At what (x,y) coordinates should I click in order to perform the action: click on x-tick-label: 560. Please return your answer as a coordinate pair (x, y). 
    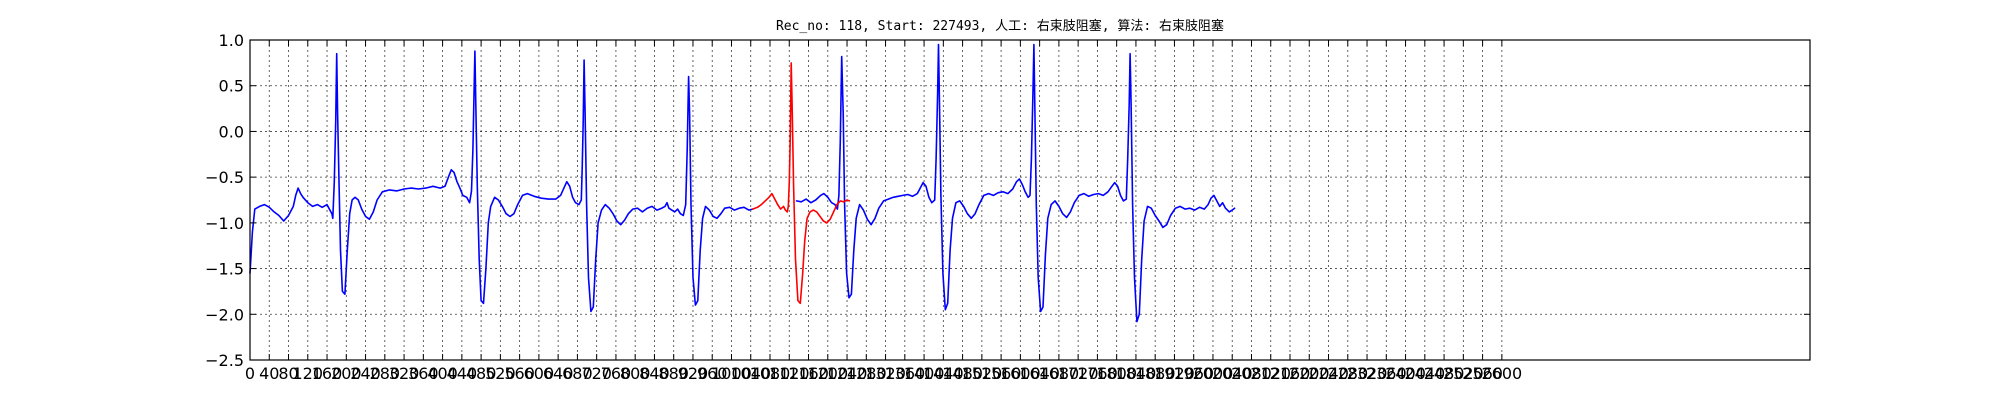
    Looking at the image, I should click on (519, 373).